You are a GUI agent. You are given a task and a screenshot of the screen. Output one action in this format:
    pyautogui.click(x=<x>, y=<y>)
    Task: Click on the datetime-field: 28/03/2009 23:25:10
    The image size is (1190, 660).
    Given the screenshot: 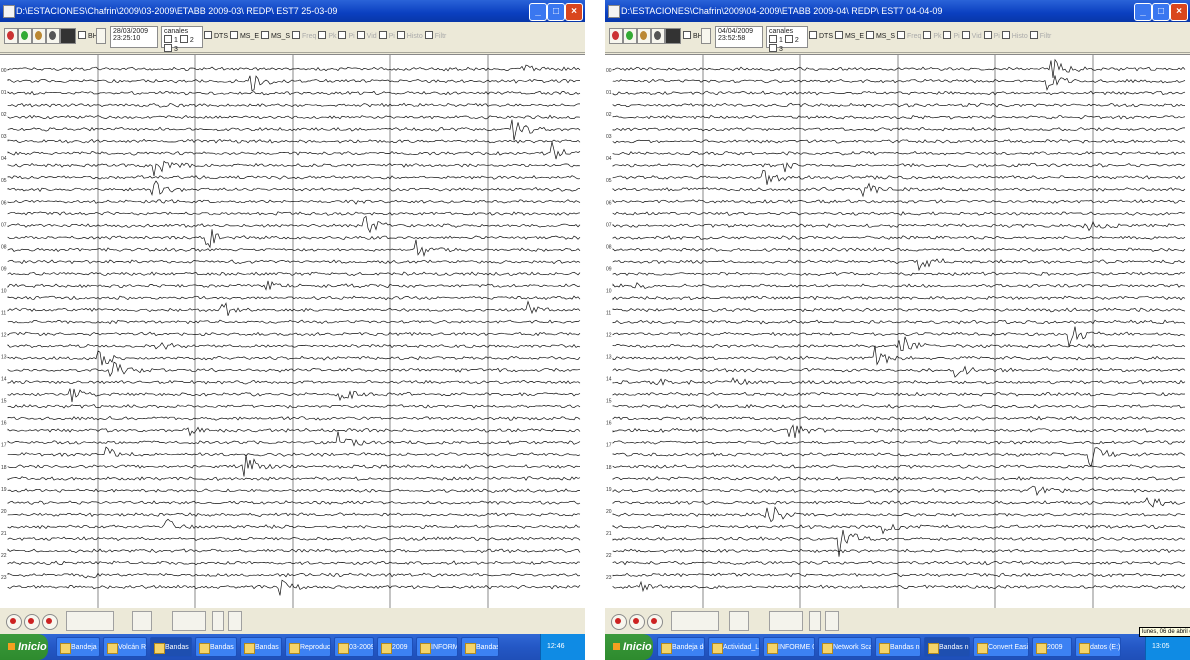 What is the action you would take?
    pyautogui.click(x=134, y=37)
    